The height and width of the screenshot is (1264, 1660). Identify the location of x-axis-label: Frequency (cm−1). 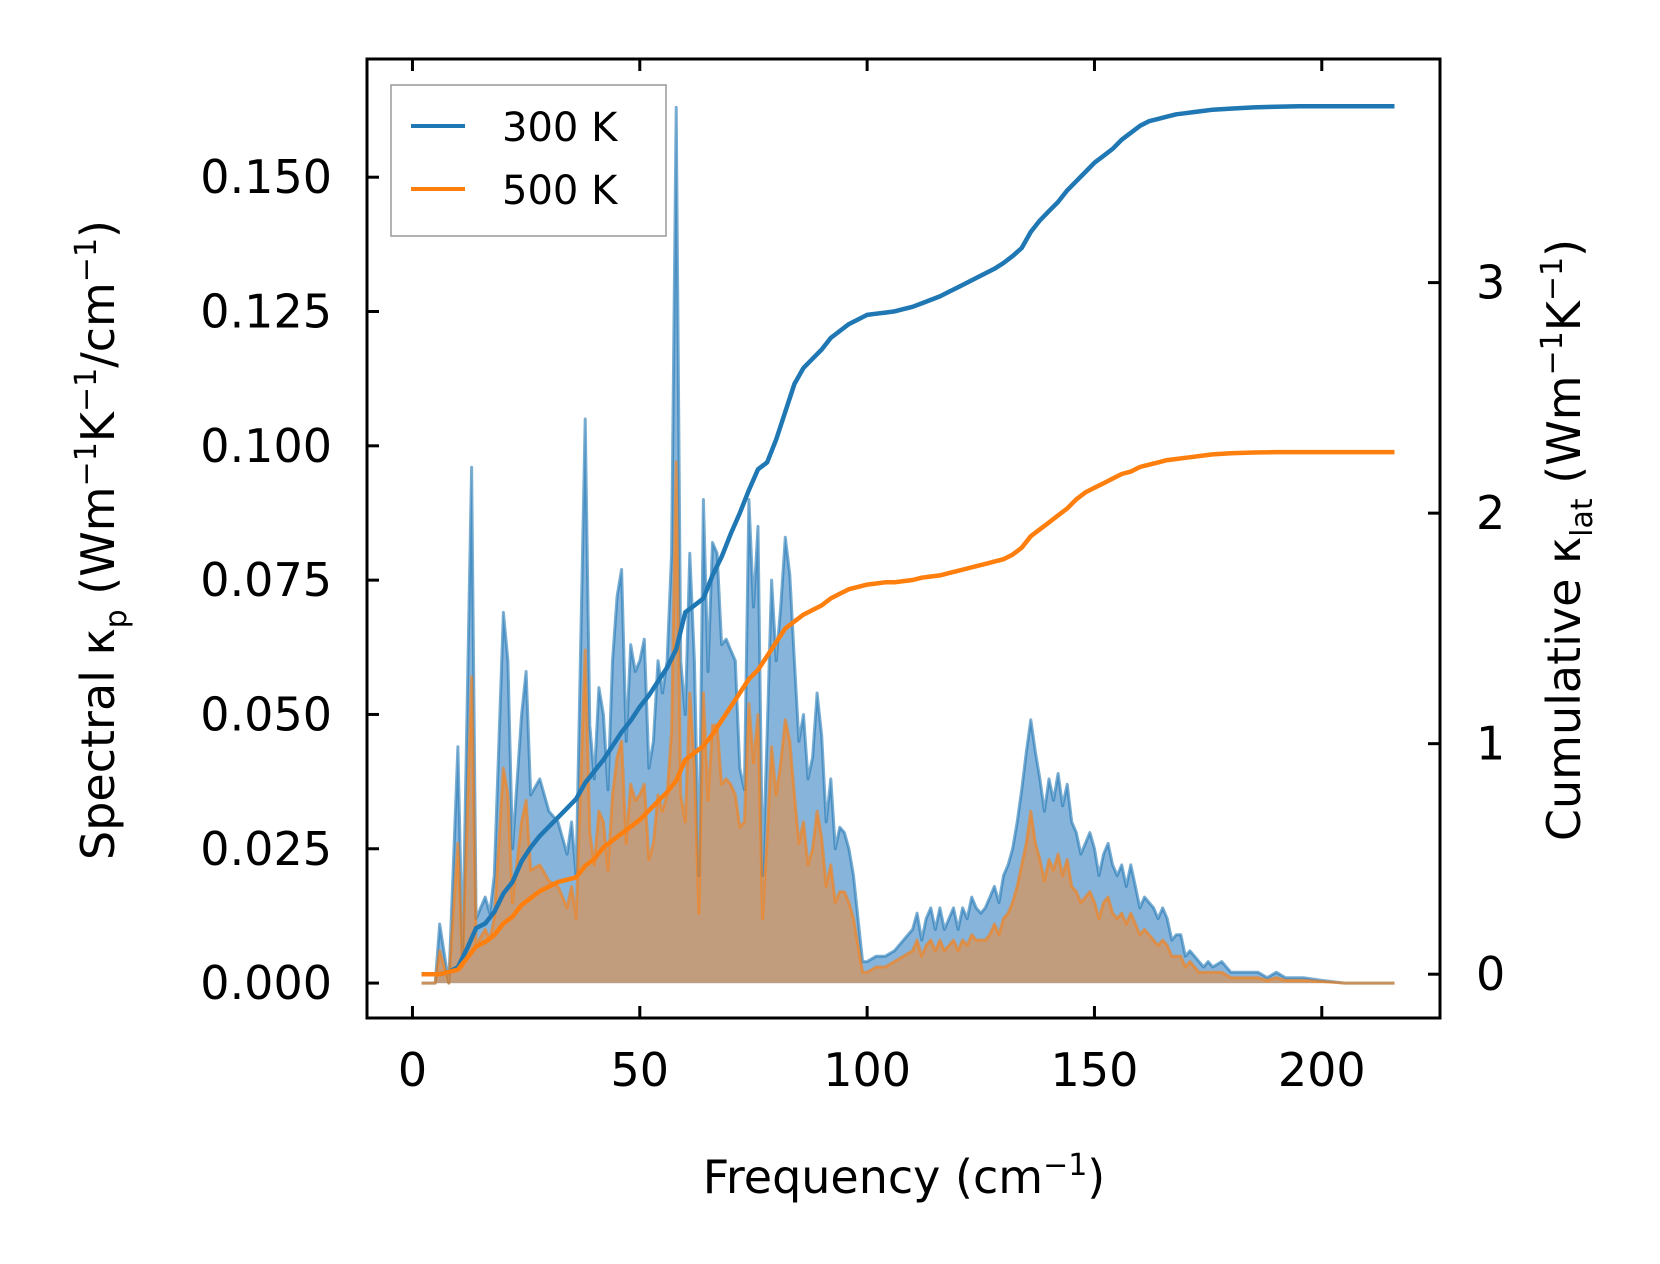
(904, 1176).